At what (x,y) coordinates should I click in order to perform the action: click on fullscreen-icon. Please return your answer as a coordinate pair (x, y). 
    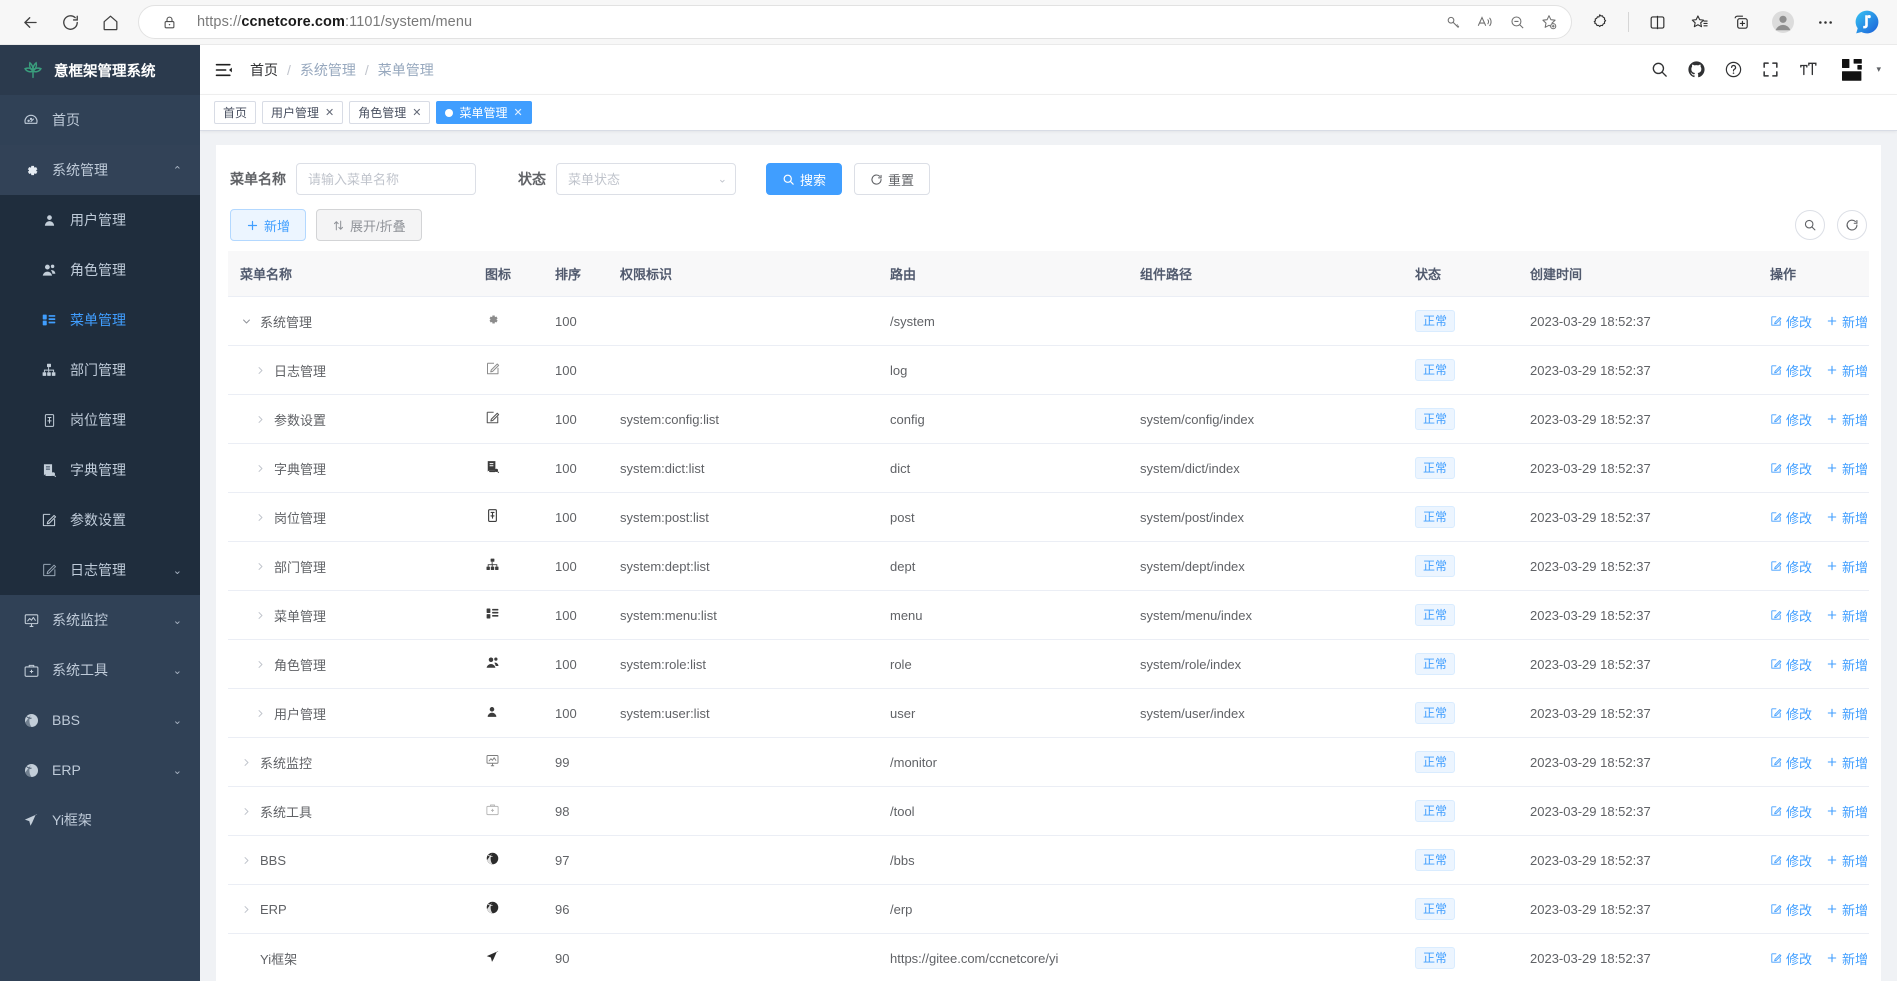
    Looking at the image, I should click on (1770, 69).